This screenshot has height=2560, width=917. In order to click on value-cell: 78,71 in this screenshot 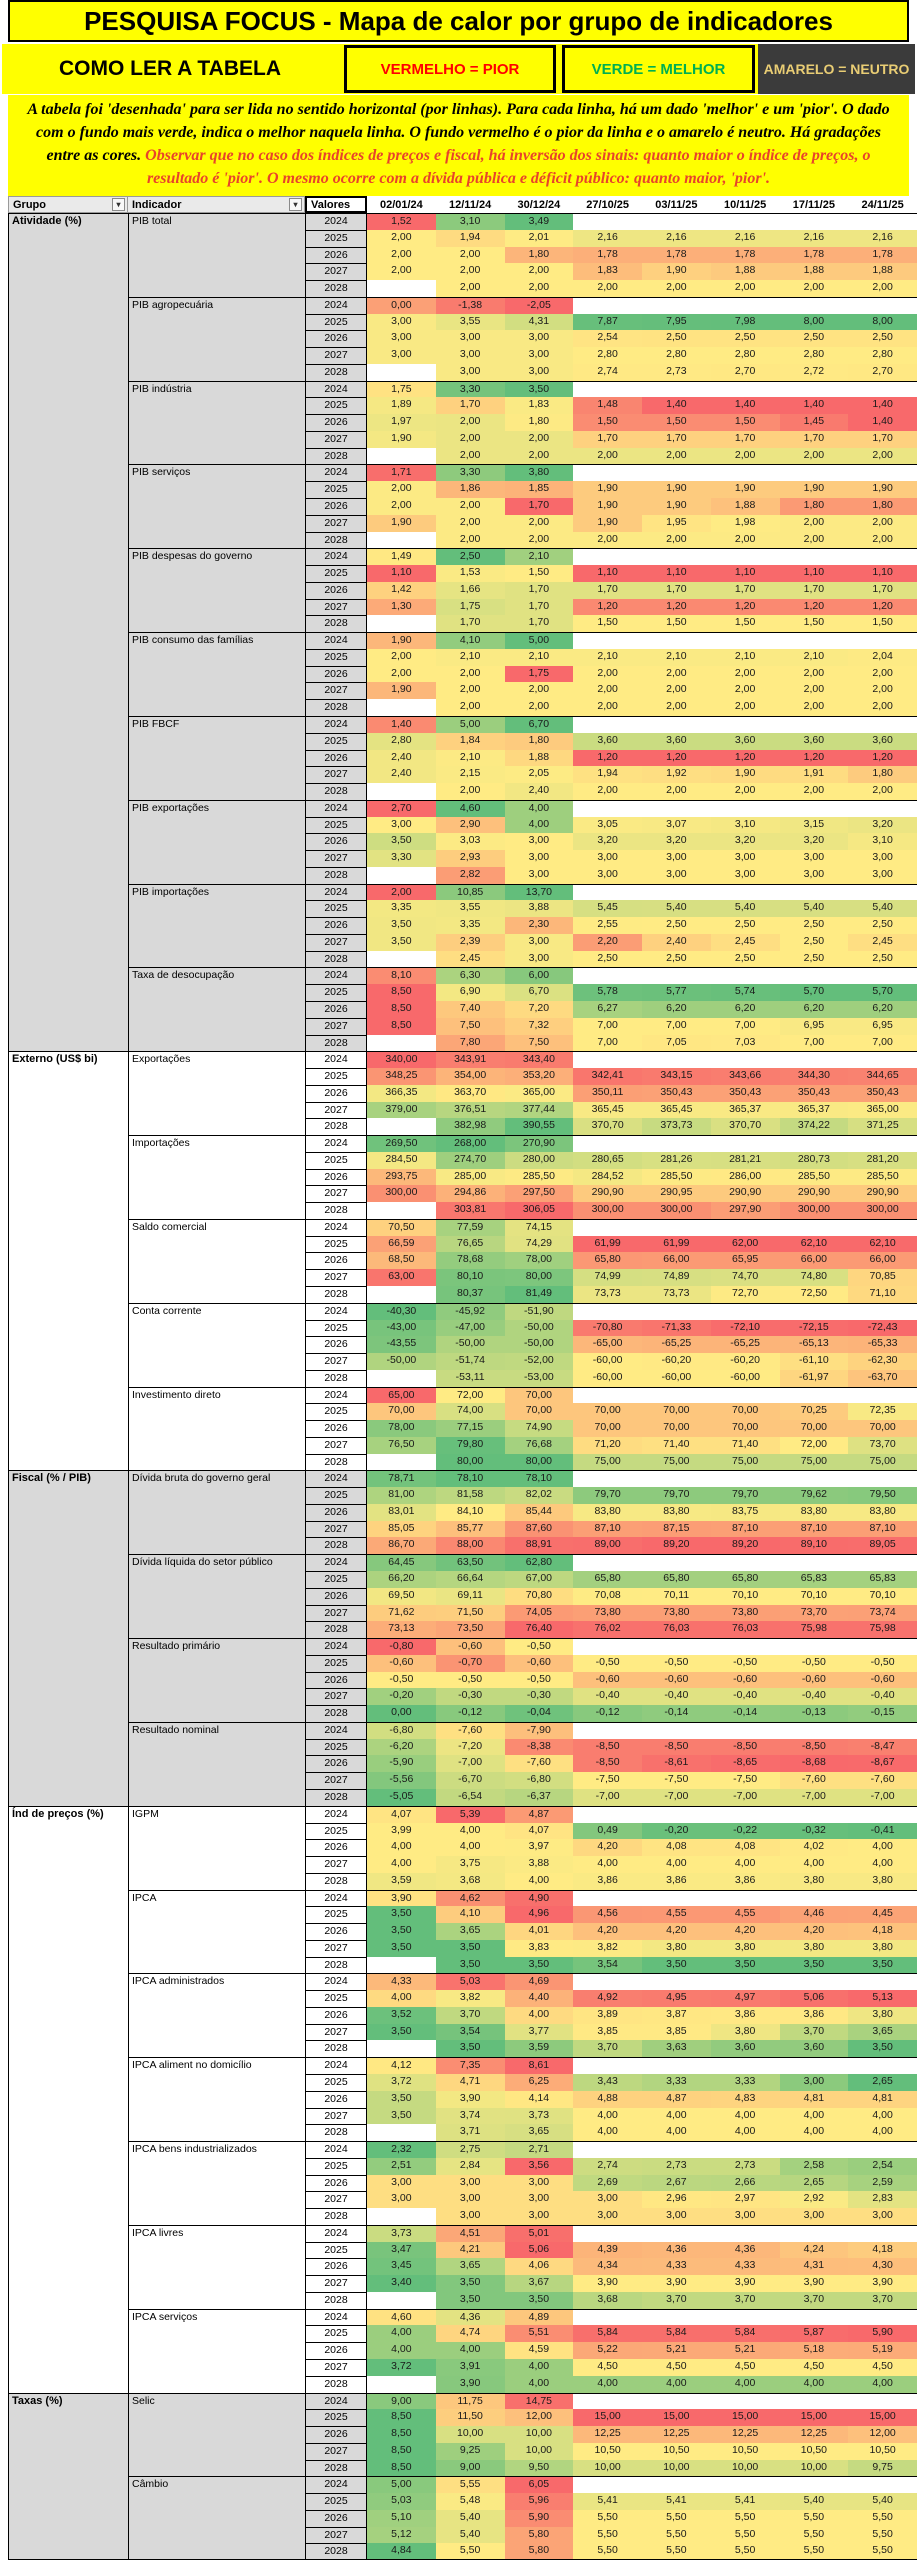, I will do `click(401, 1479)`.